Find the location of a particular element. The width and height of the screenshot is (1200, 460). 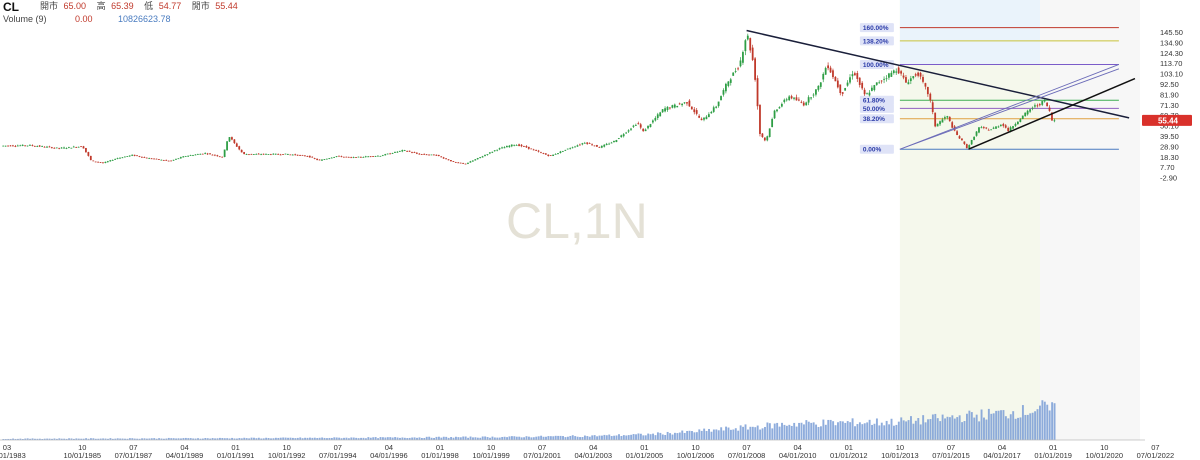

channel-line is located at coordinates (1009, 107).